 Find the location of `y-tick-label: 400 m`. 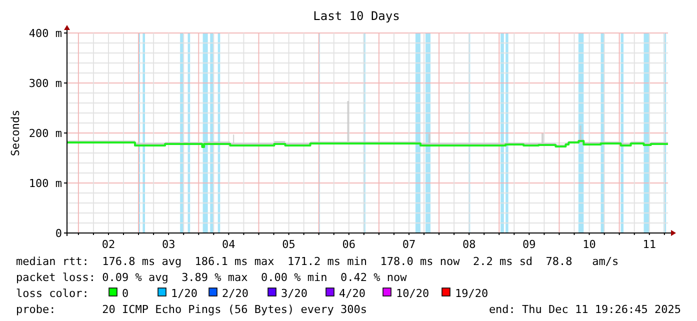

y-tick-label: 400 m is located at coordinates (45, 33).